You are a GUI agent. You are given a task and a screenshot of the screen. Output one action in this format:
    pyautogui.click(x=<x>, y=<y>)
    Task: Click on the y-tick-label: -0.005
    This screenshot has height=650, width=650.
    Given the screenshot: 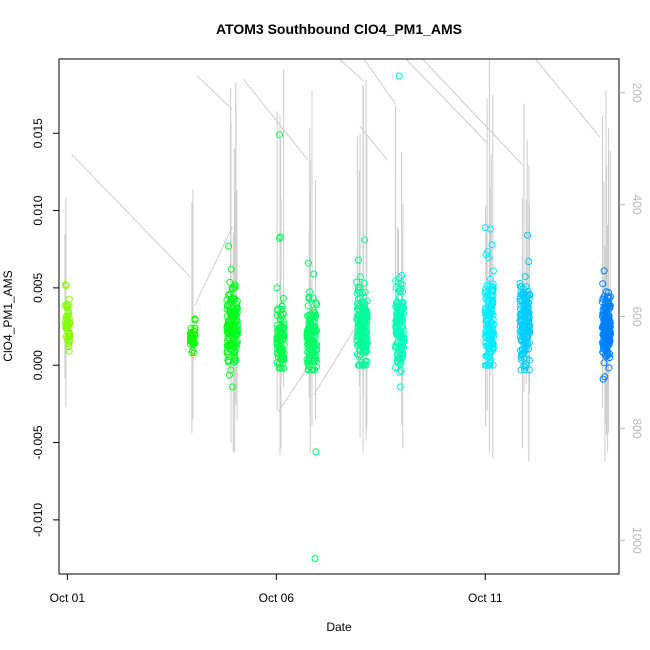 What is the action you would take?
    pyautogui.click(x=38, y=442)
    